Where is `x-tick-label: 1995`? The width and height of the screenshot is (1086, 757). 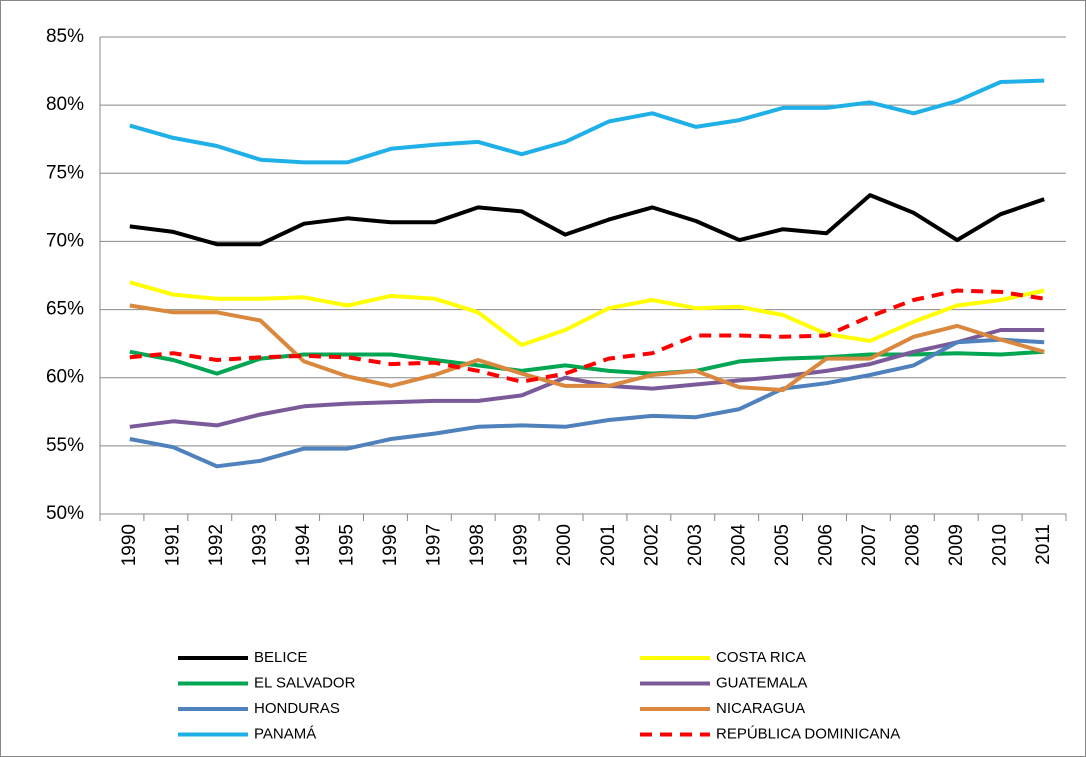 x-tick-label: 1995 is located at coordinates (347, 545).